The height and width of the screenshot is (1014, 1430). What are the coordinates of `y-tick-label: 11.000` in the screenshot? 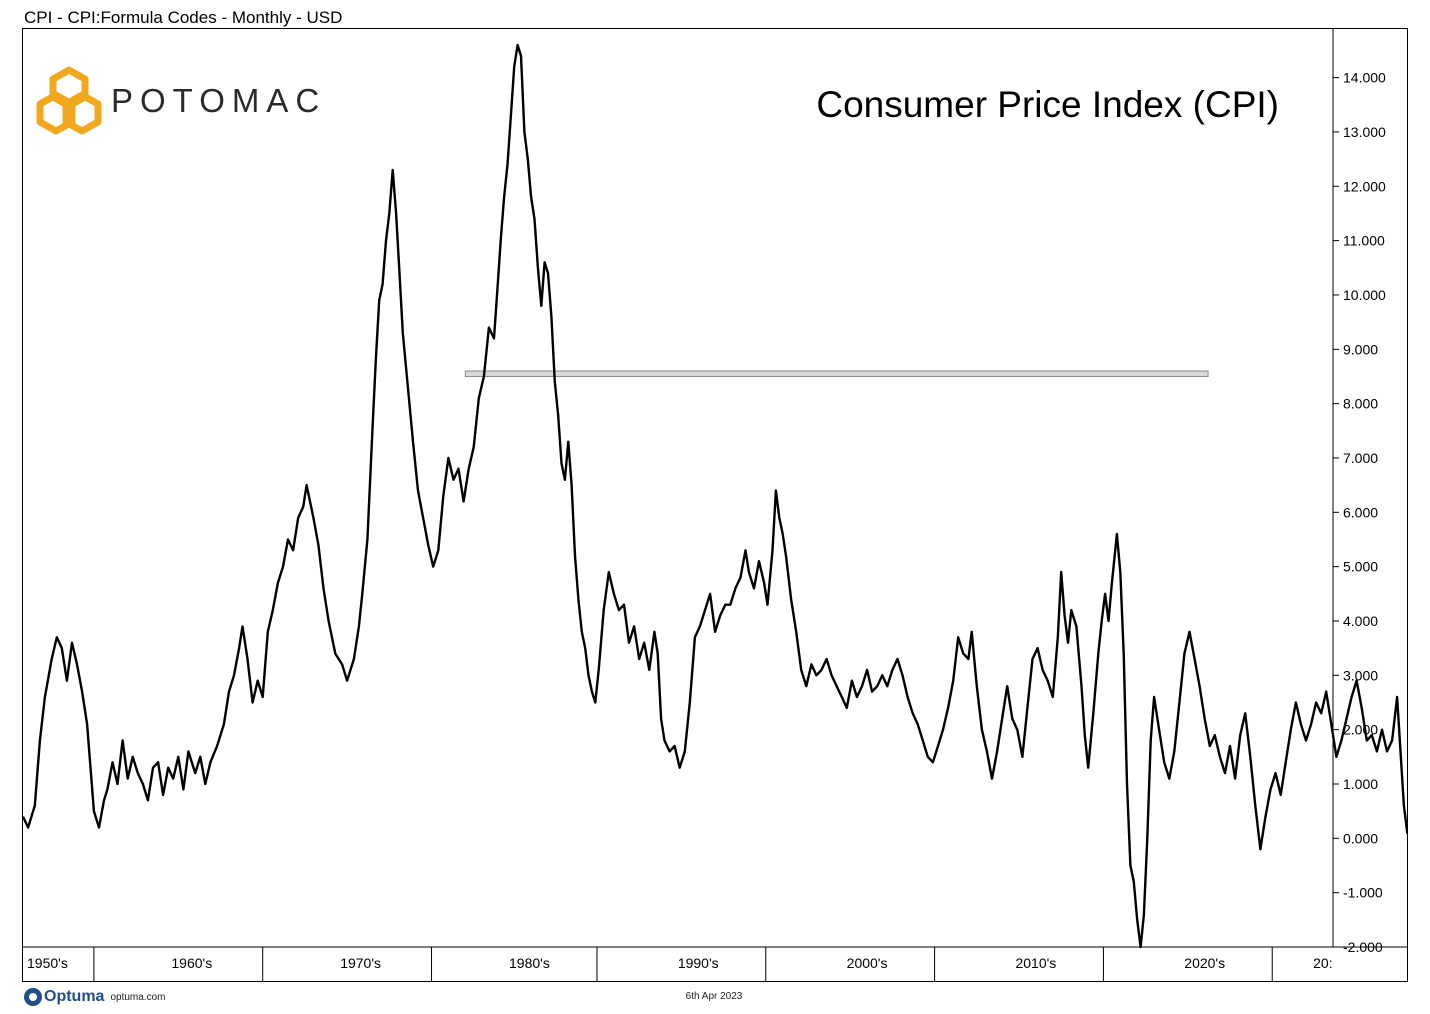 It's located at (1364, 241).